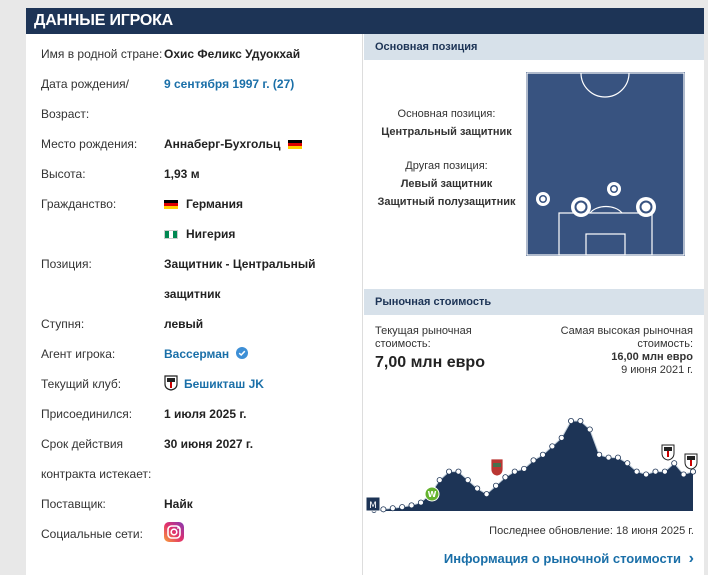  I want to click on club-icon-1860-munich: M, so click(373, 504).